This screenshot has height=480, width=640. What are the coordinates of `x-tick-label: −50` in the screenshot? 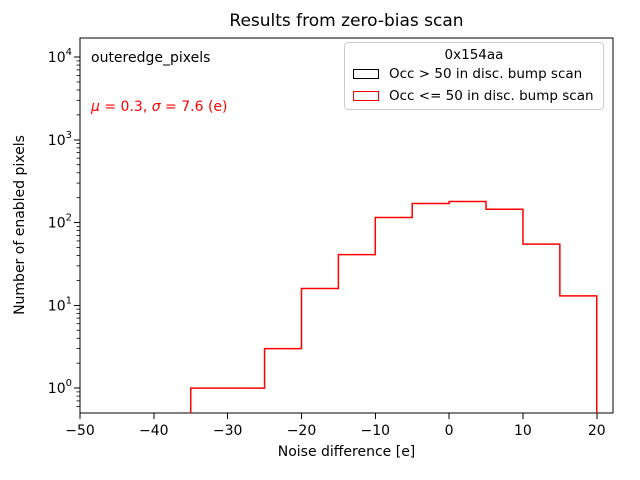 It's located at (80, 431).